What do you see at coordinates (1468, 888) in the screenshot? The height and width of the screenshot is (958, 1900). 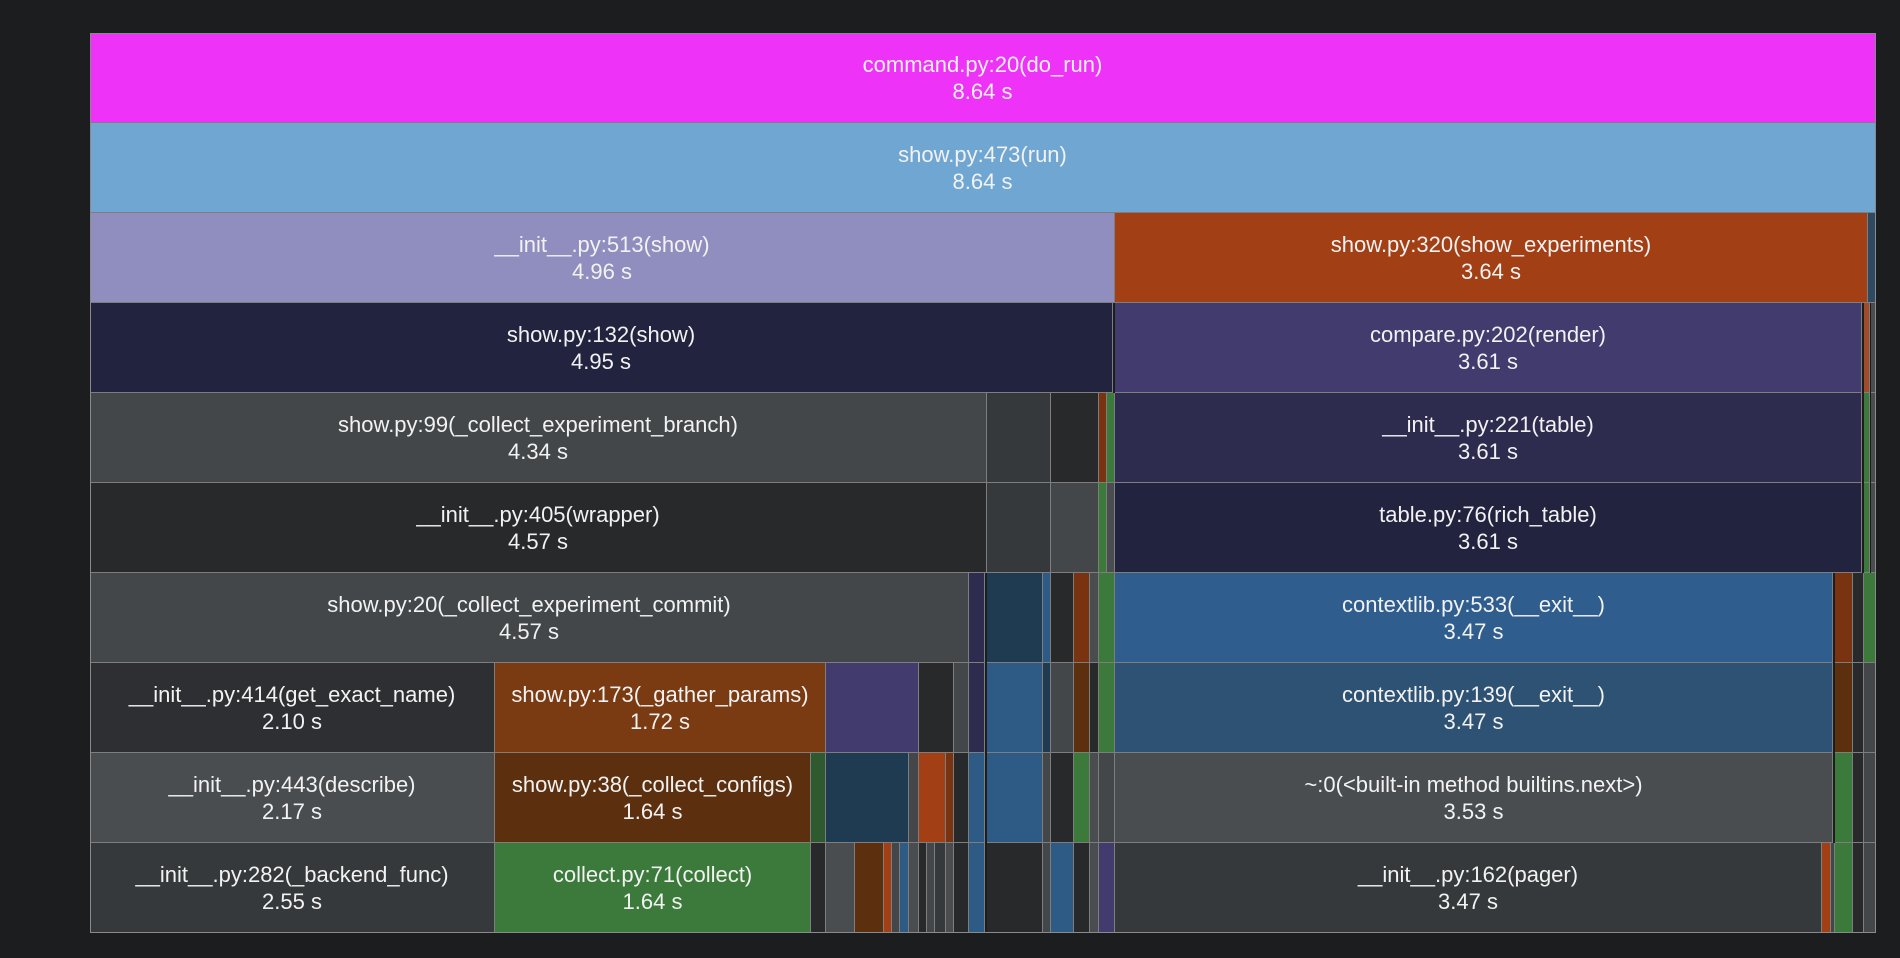 I see `flame-frame: __init__.py:162(pager) 3.47 s` at bounding box center [1468, 888].